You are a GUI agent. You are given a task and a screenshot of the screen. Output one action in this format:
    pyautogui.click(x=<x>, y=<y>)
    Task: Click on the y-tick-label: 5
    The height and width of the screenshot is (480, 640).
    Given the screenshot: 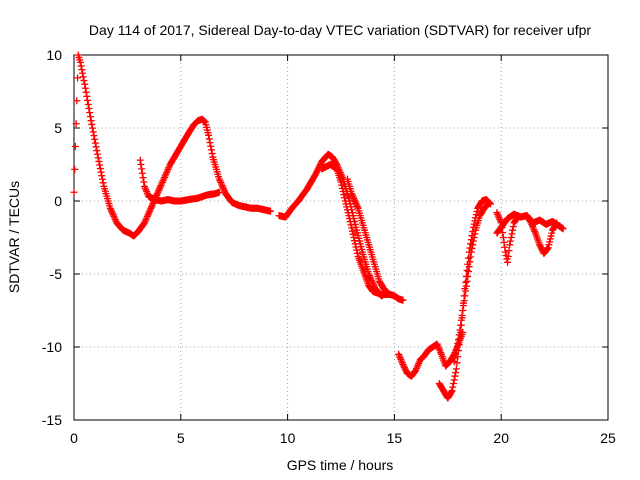 What is the action you would take?
    pyautogui.click(x=58, y=128)
    